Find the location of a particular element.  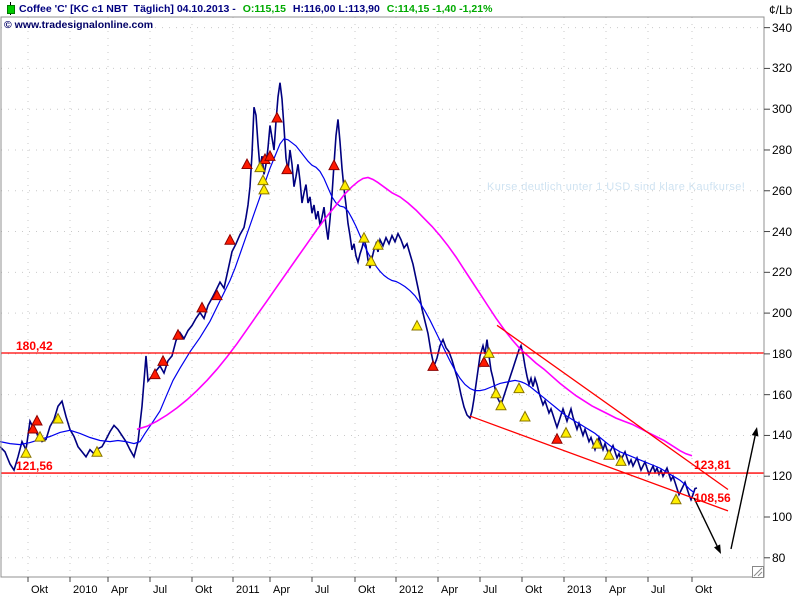

open-value: O:115,15 is located at coordinates (264, 8).